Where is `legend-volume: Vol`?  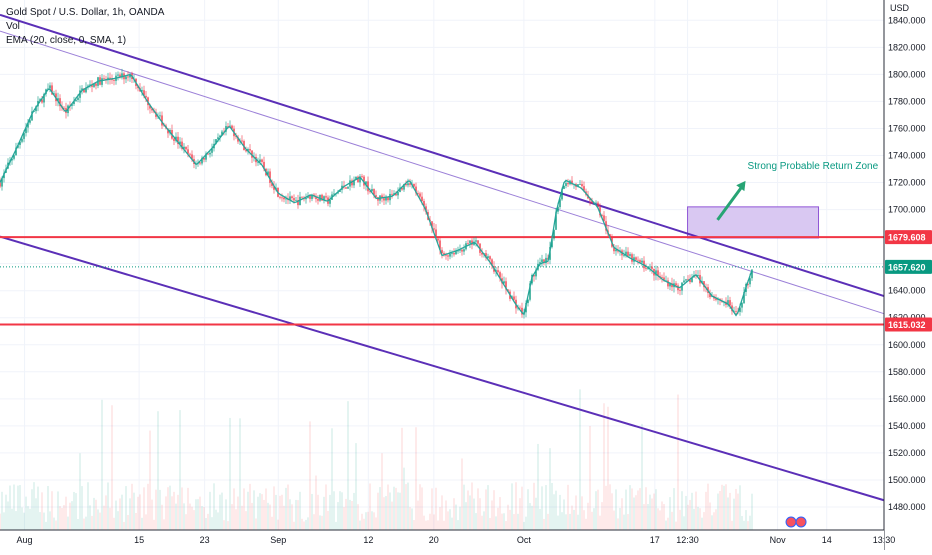
legend-volume: Vol is located at coordinates (13, 26).